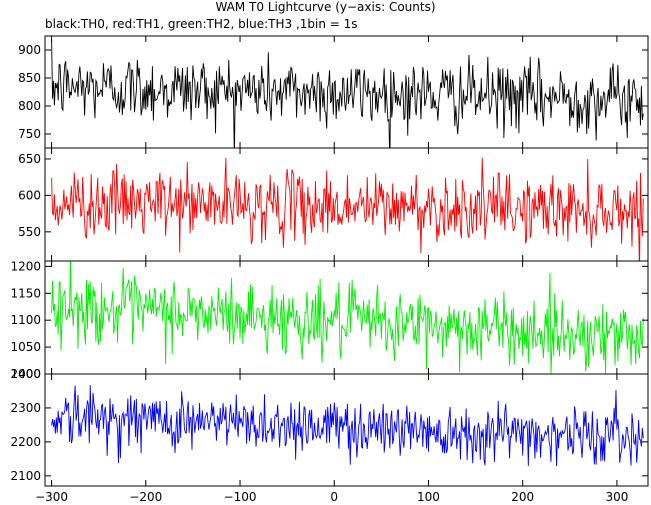 This screenshot has width=651, height=505. What do you see at coordinates (29, 159) in the screenshot?
I see `y-tick-label: 650` at bounding box center [29, 159].